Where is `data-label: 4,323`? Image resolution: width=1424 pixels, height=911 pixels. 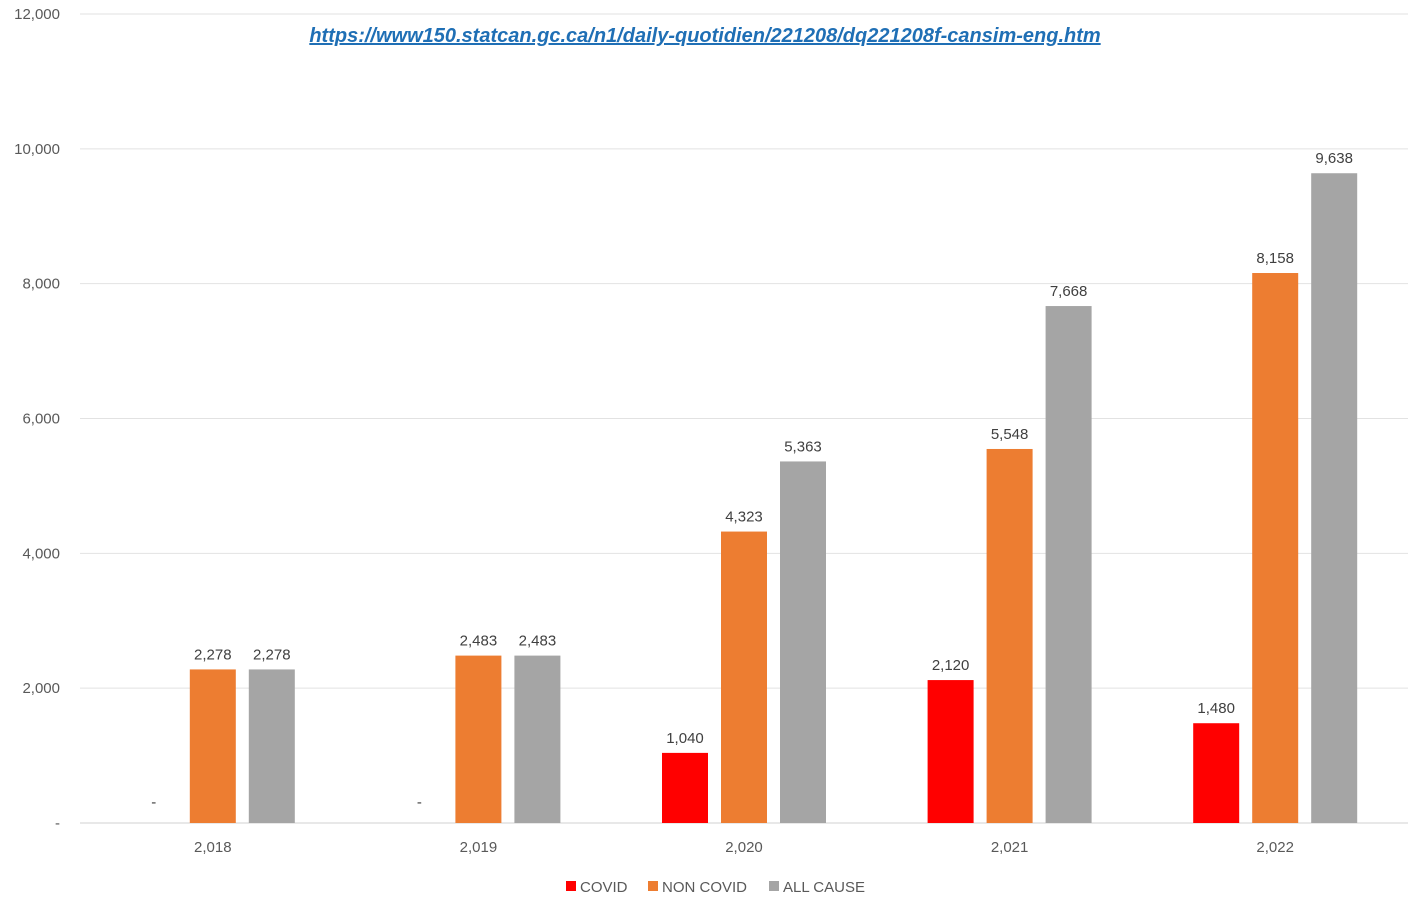 data-label: 4,323 is located at coordinates (744, 517).